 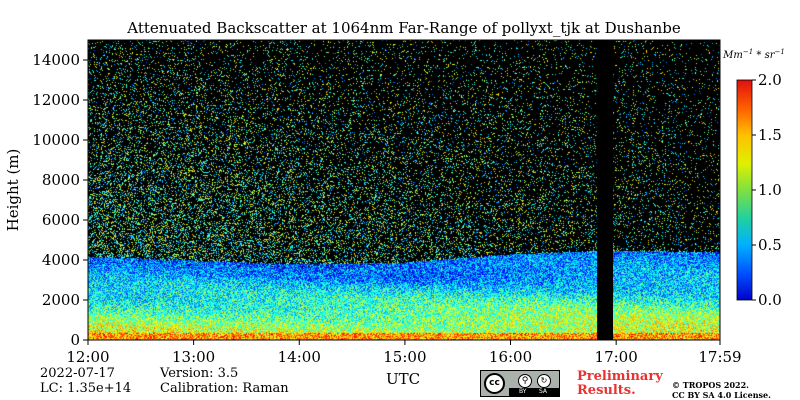 What do you see at coordinates (523, 391) in the screenshot?
I see `badge-by-text: BY` at bounding box center [523, 391].